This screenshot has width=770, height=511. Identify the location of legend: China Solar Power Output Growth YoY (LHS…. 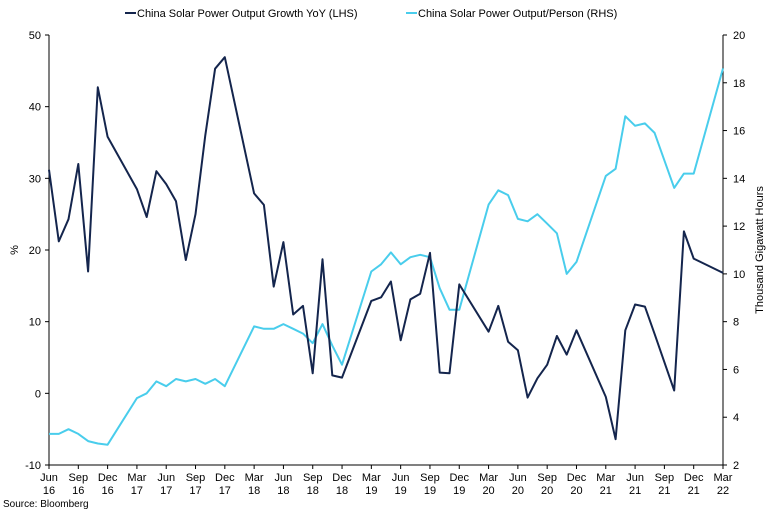
(371, 14).